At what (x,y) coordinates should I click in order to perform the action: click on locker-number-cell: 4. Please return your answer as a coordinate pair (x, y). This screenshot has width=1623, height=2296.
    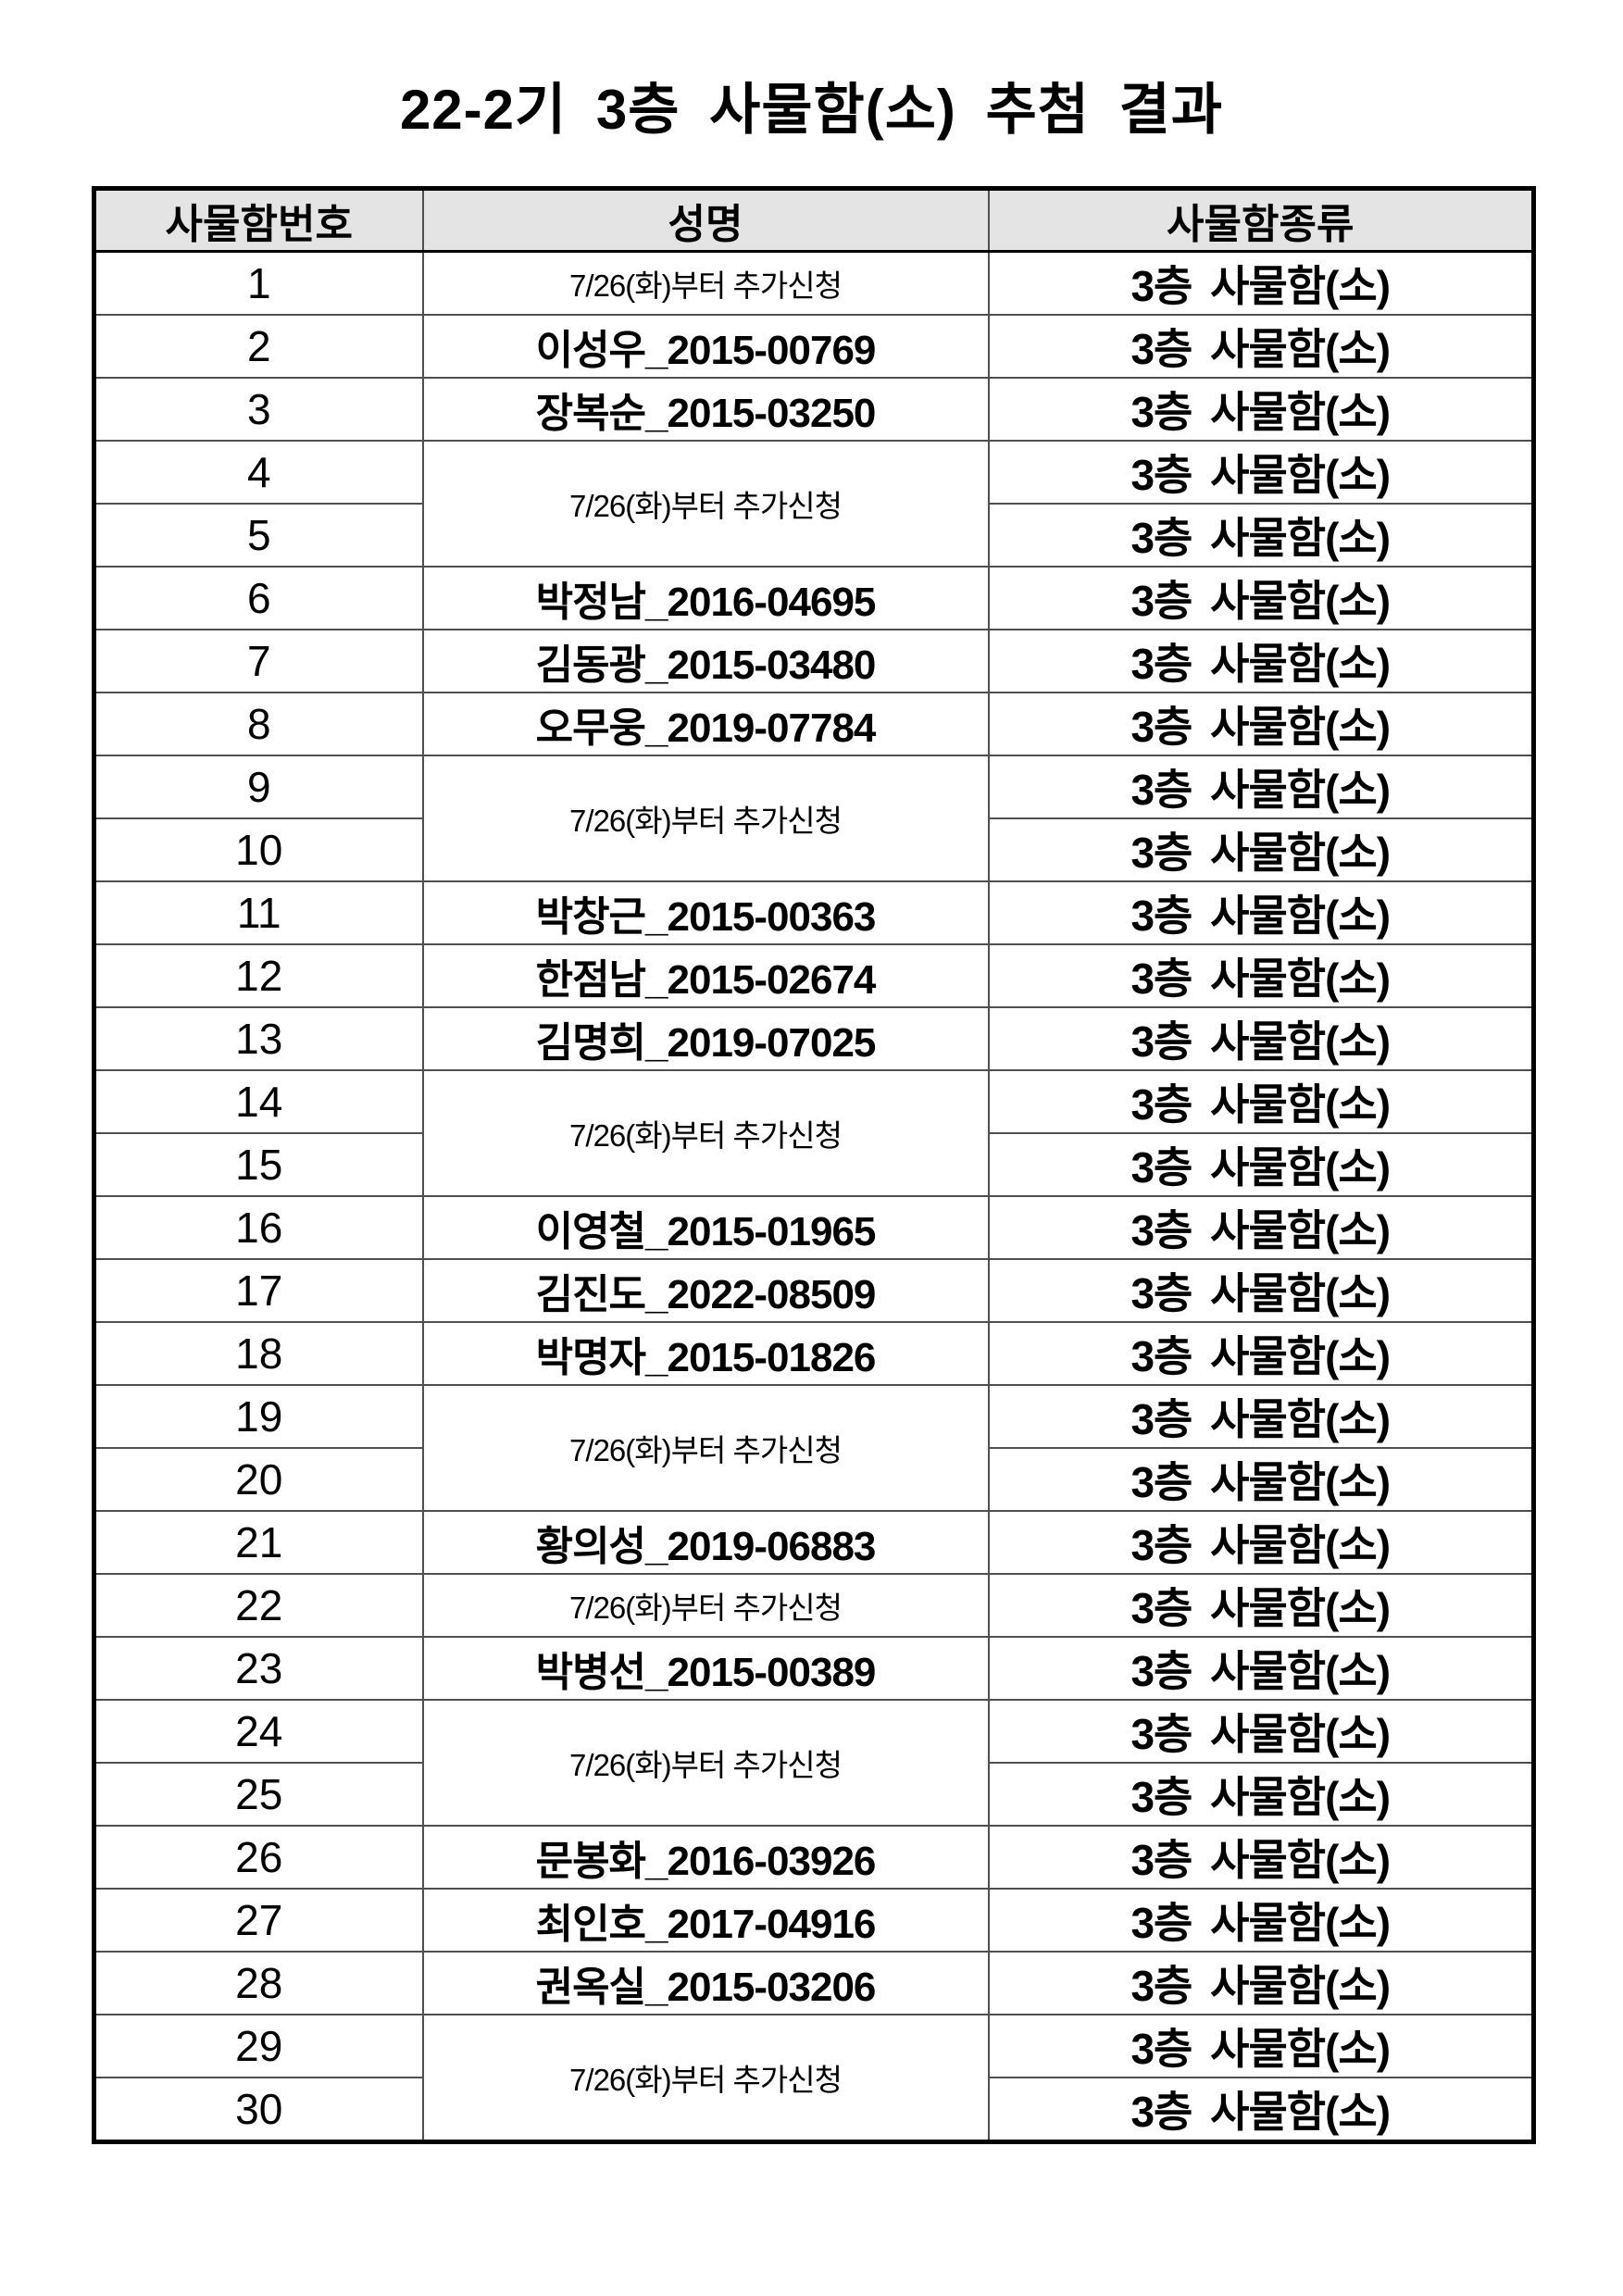
    Looking at the image, I should click on (259, 472).